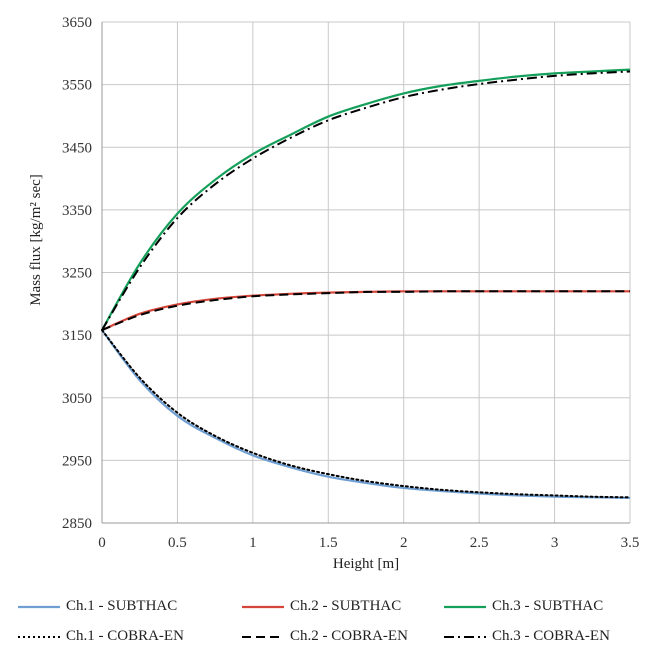 This screenshot has width=657, height=661. What do you see at coordinates (551, 636) in the screenshot?
I see `legend-label: Ch.3 - COBRA-EN` at bounding box center [551, 636].